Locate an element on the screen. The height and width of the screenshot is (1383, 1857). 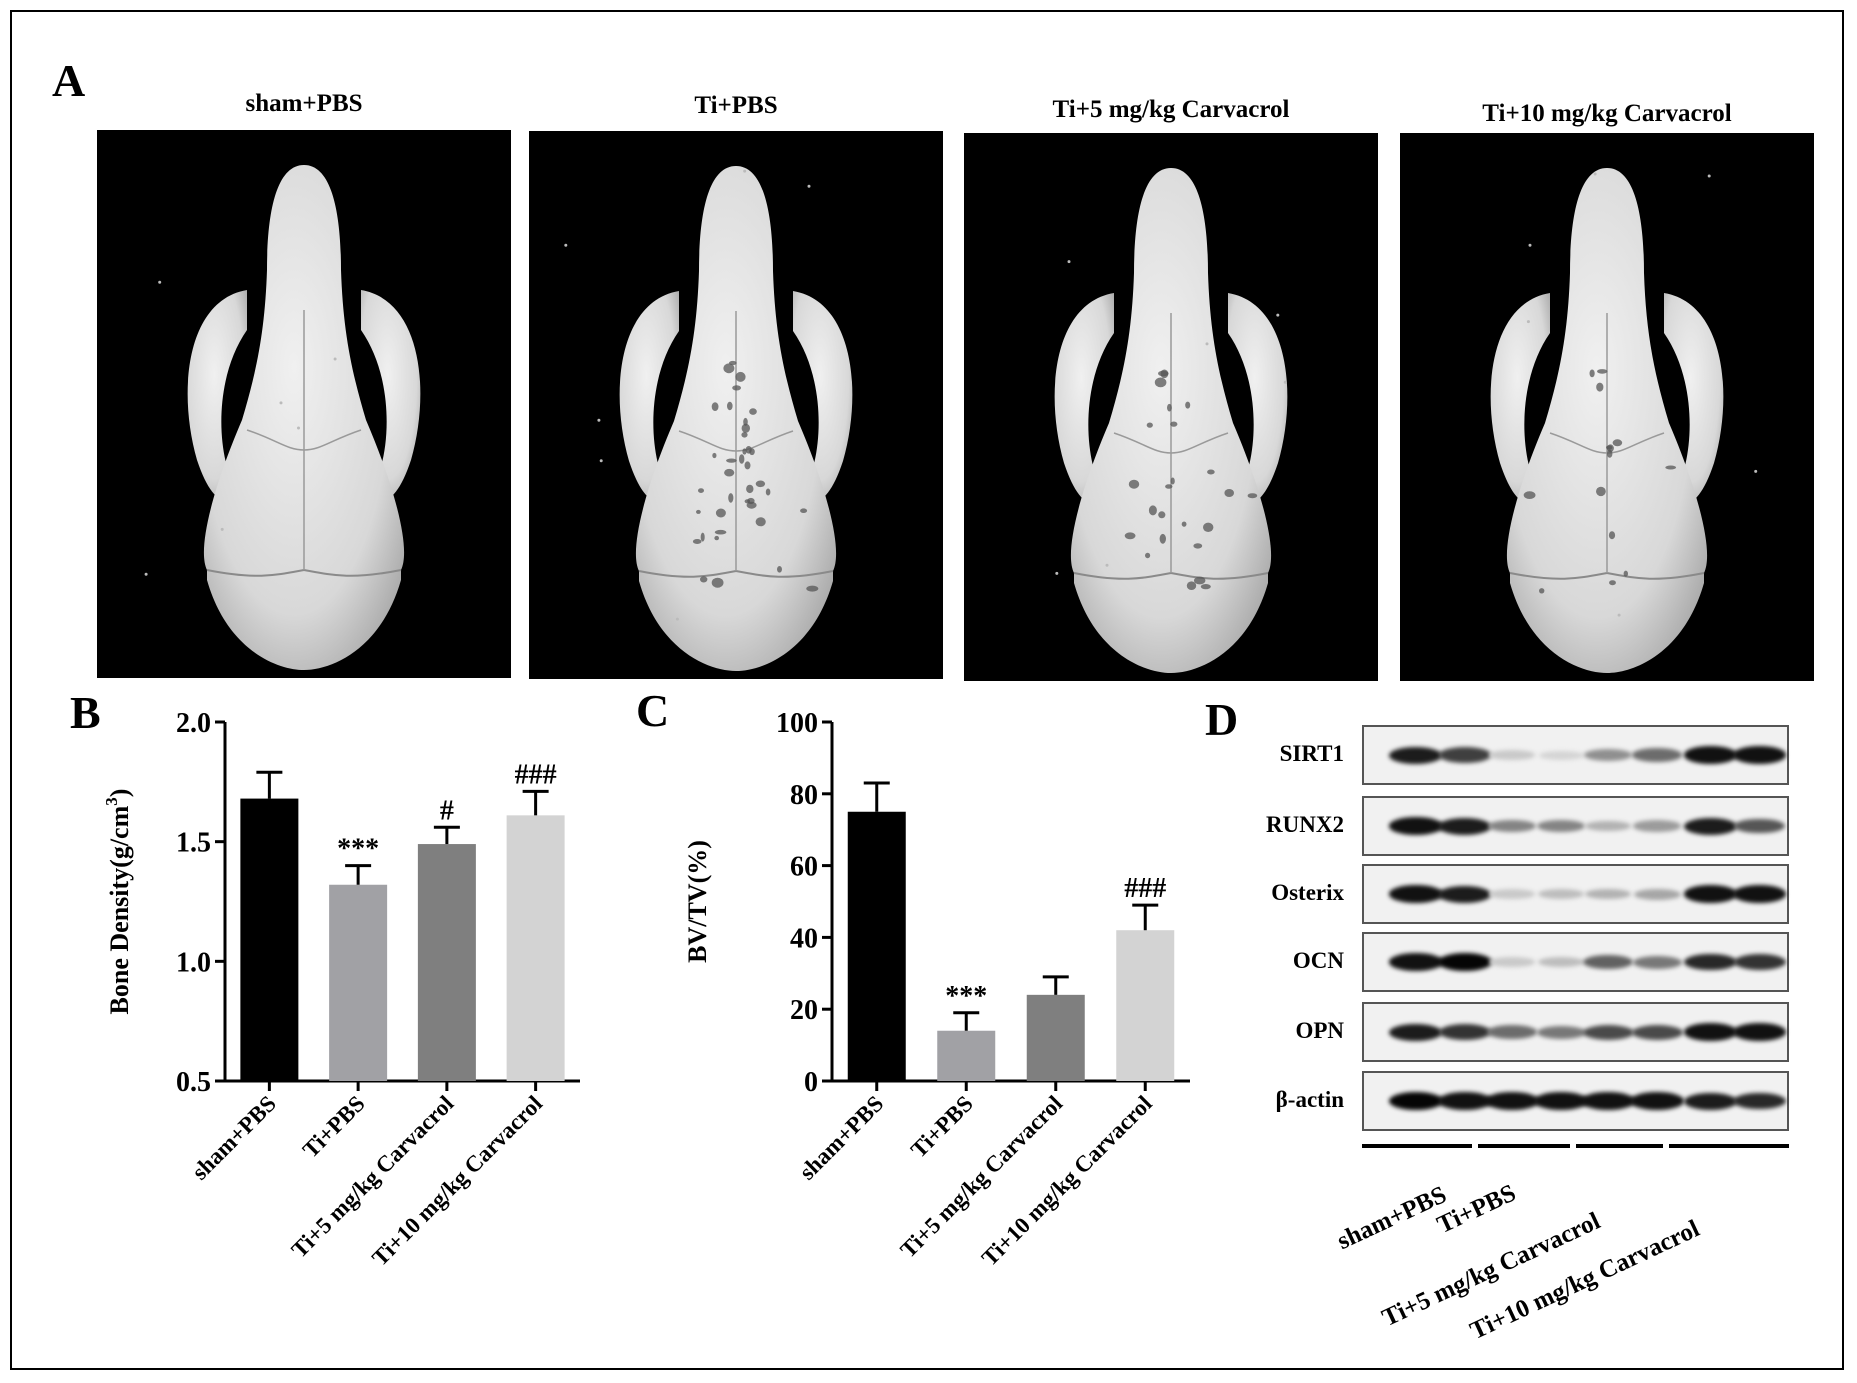
y-tick-label: 80 is located at coordinates (804, 795).